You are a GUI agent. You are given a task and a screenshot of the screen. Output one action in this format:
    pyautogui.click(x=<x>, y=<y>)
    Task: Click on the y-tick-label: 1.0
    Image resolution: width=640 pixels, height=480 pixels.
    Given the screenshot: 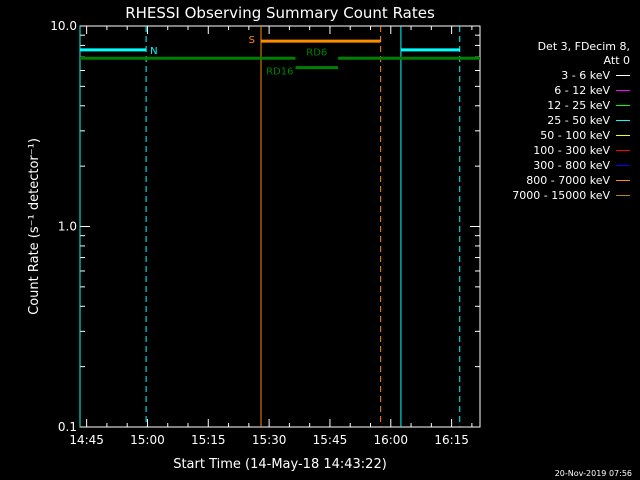 What is the action you would take?
    pyautogui.click(x=67, y=227)
    